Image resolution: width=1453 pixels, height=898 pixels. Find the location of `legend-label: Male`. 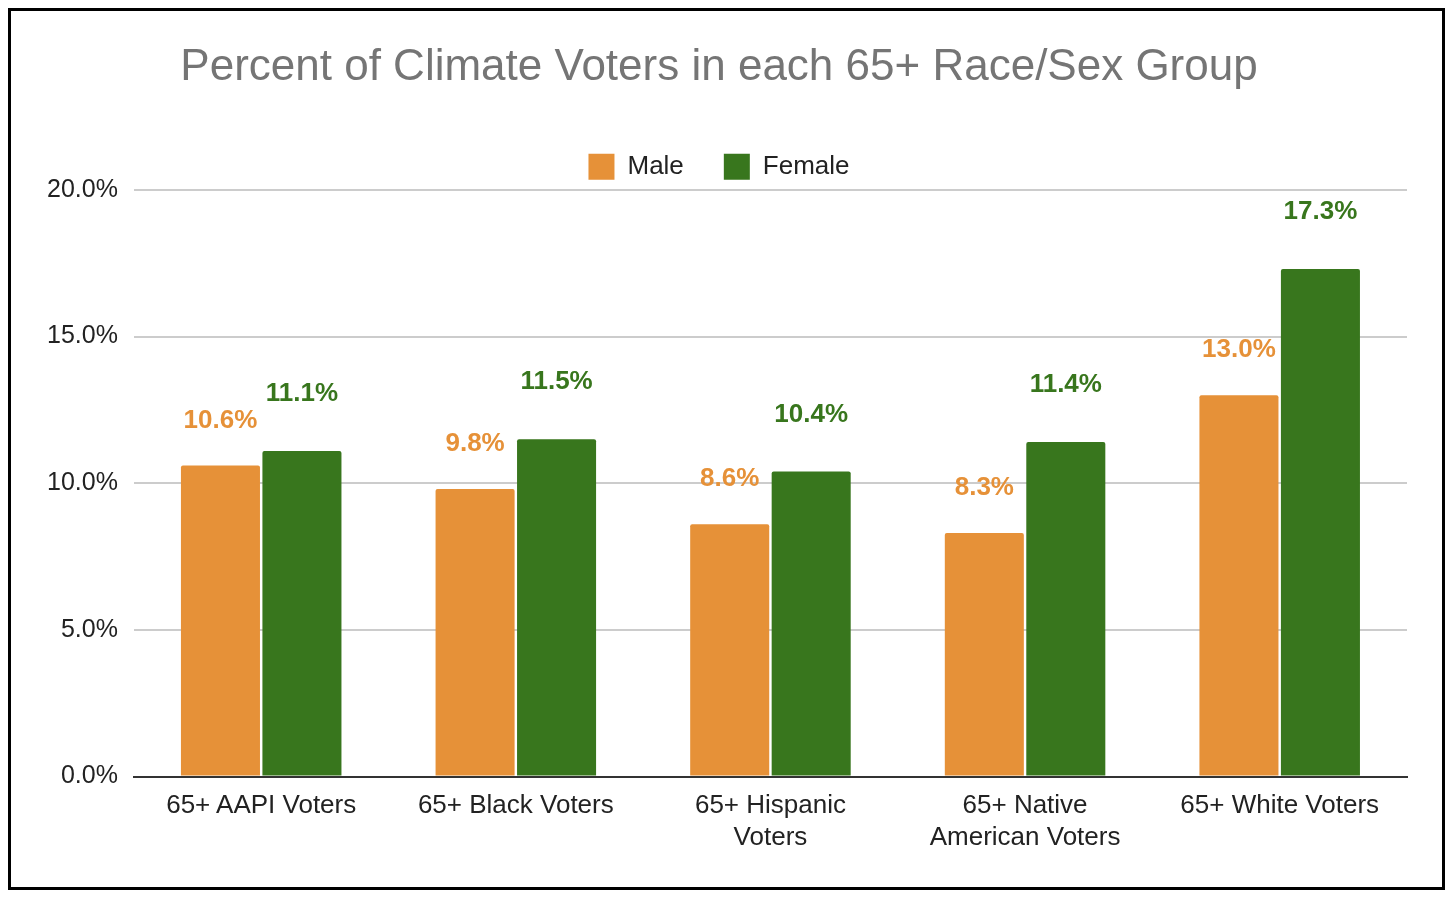

legend-label: Male is located at coordinates (655, 164).